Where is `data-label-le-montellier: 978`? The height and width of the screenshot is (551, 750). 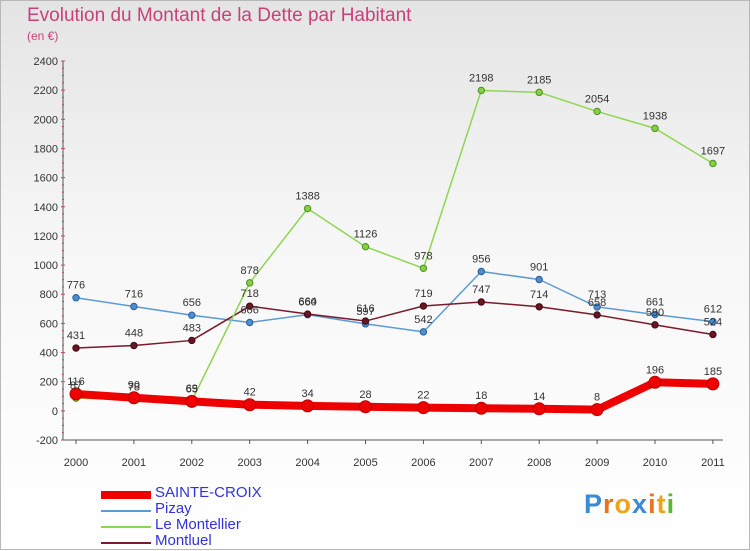 data-label-le-montellier: 978 is located at coordinates (423, 256).